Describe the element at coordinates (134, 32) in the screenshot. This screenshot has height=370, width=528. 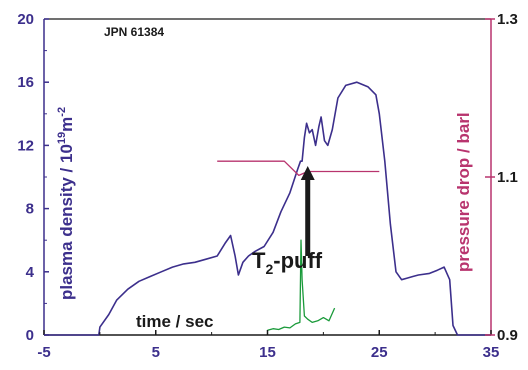
I see `pulse-number-label: JPN 61384` at that location.